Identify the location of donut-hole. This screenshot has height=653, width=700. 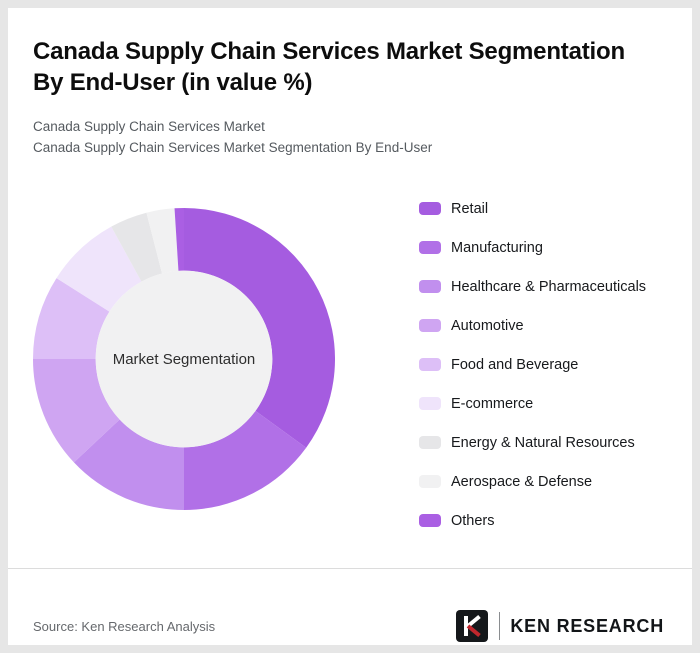
(184, 359).